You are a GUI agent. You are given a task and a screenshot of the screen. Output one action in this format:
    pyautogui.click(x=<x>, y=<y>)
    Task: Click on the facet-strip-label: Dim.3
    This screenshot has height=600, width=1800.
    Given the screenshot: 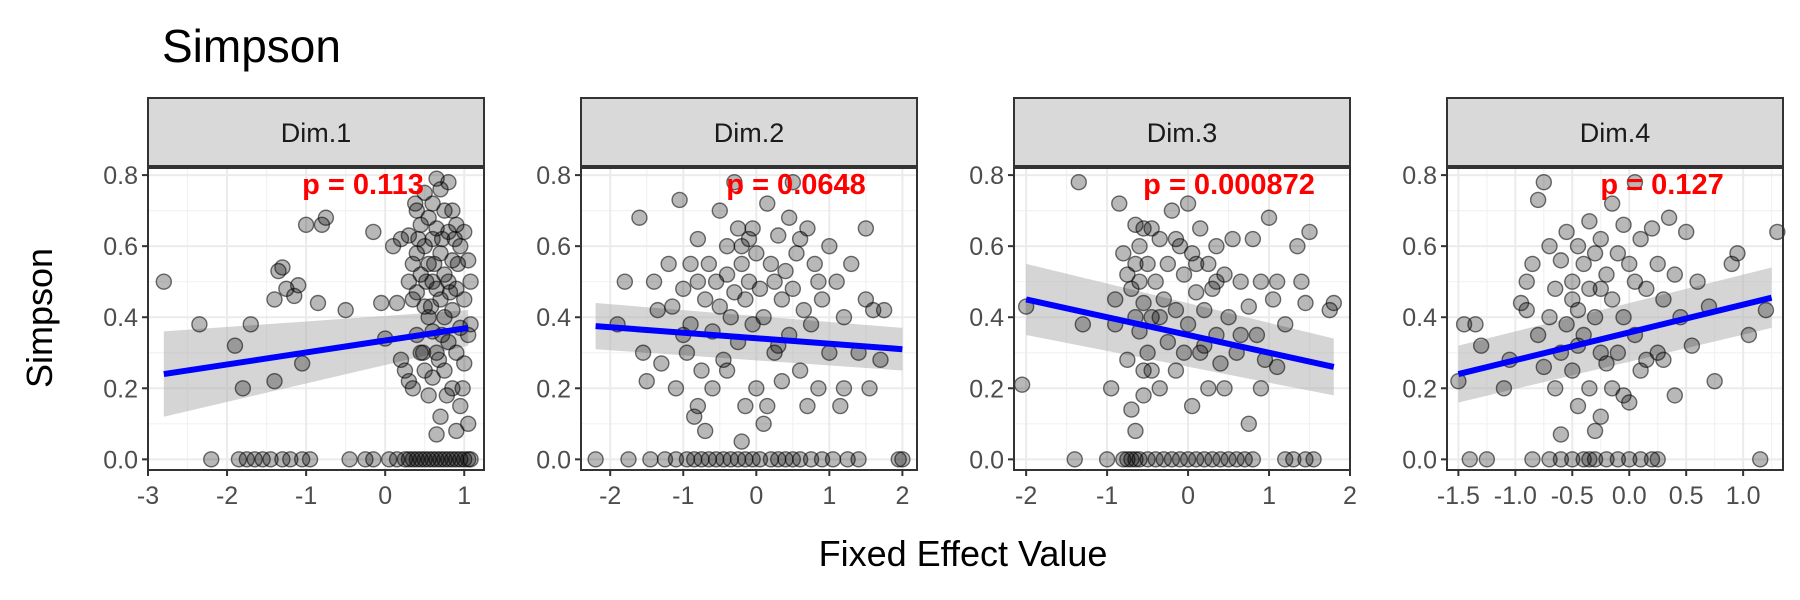 What is the action you would take?
    pyautogui.click(x=1182, y=133)
    